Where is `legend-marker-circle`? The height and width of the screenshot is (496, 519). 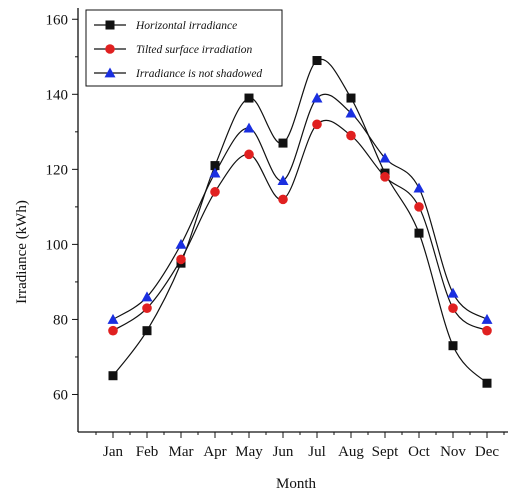
legend-marker-circle is located at coordinates (110, 49).